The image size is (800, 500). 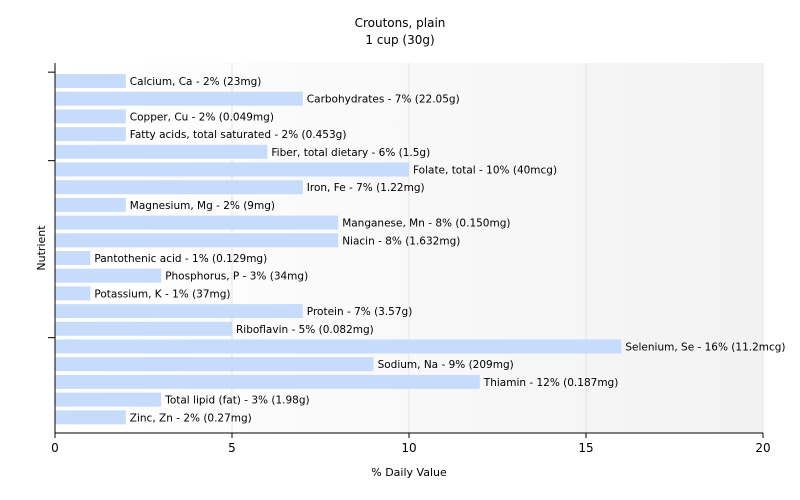 What do you see at coordinates (551, 383) in the screenshot?
I see `bar-value-label: Thiamin - 12% (0.187mg)` at bounding box center [551, 383].